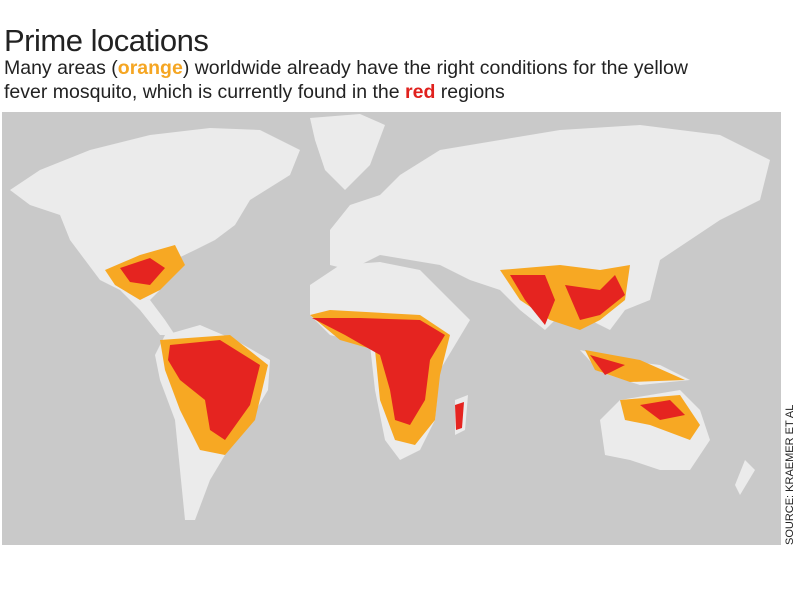 This screenshot has width=800, height=609. Describe the element at coordinates (347, 152) in the screenshot. I see `greenland` at that location.